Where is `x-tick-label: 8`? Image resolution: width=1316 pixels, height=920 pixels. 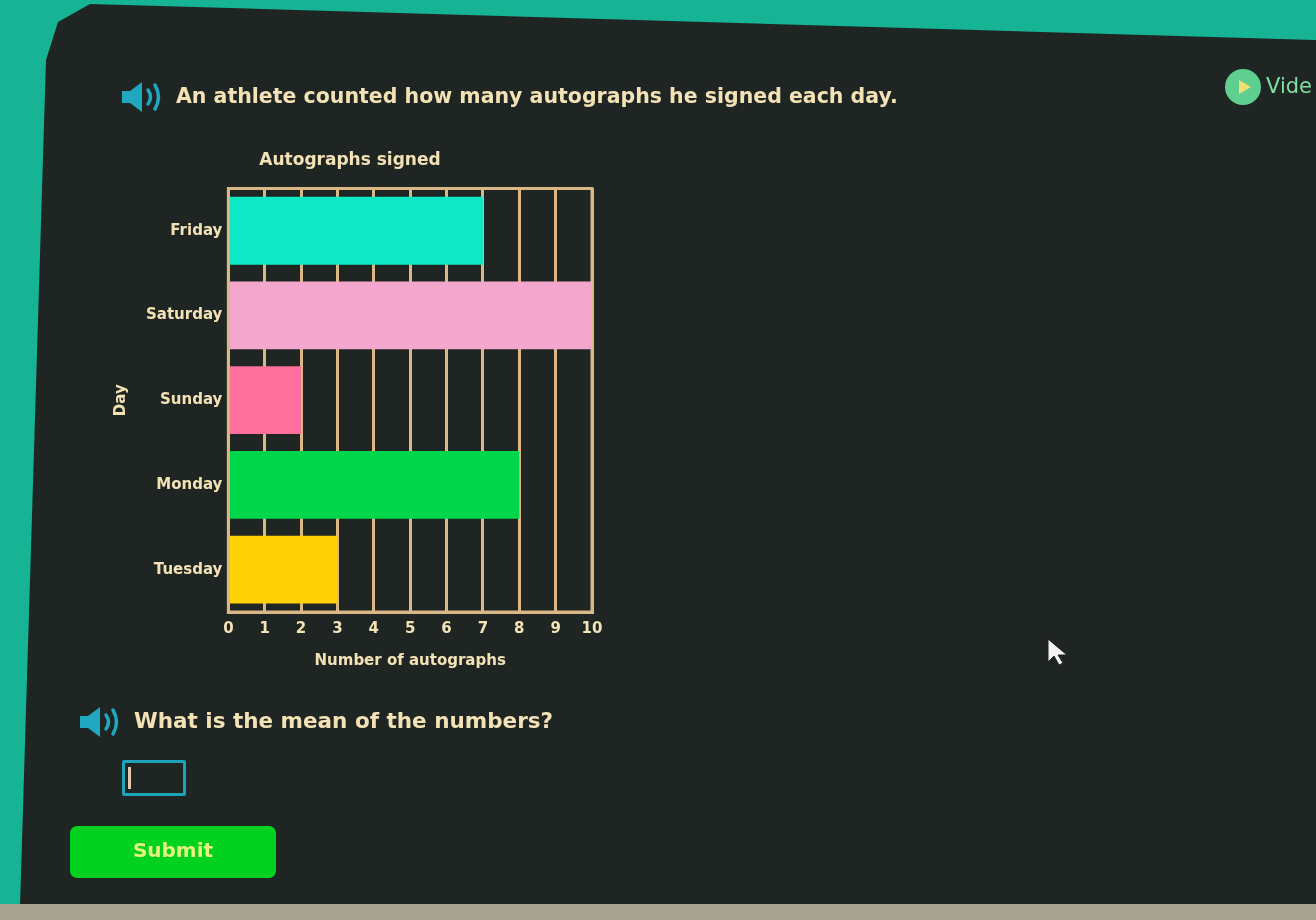
x-tick-label: 8 is located at coordinates (519, 627).